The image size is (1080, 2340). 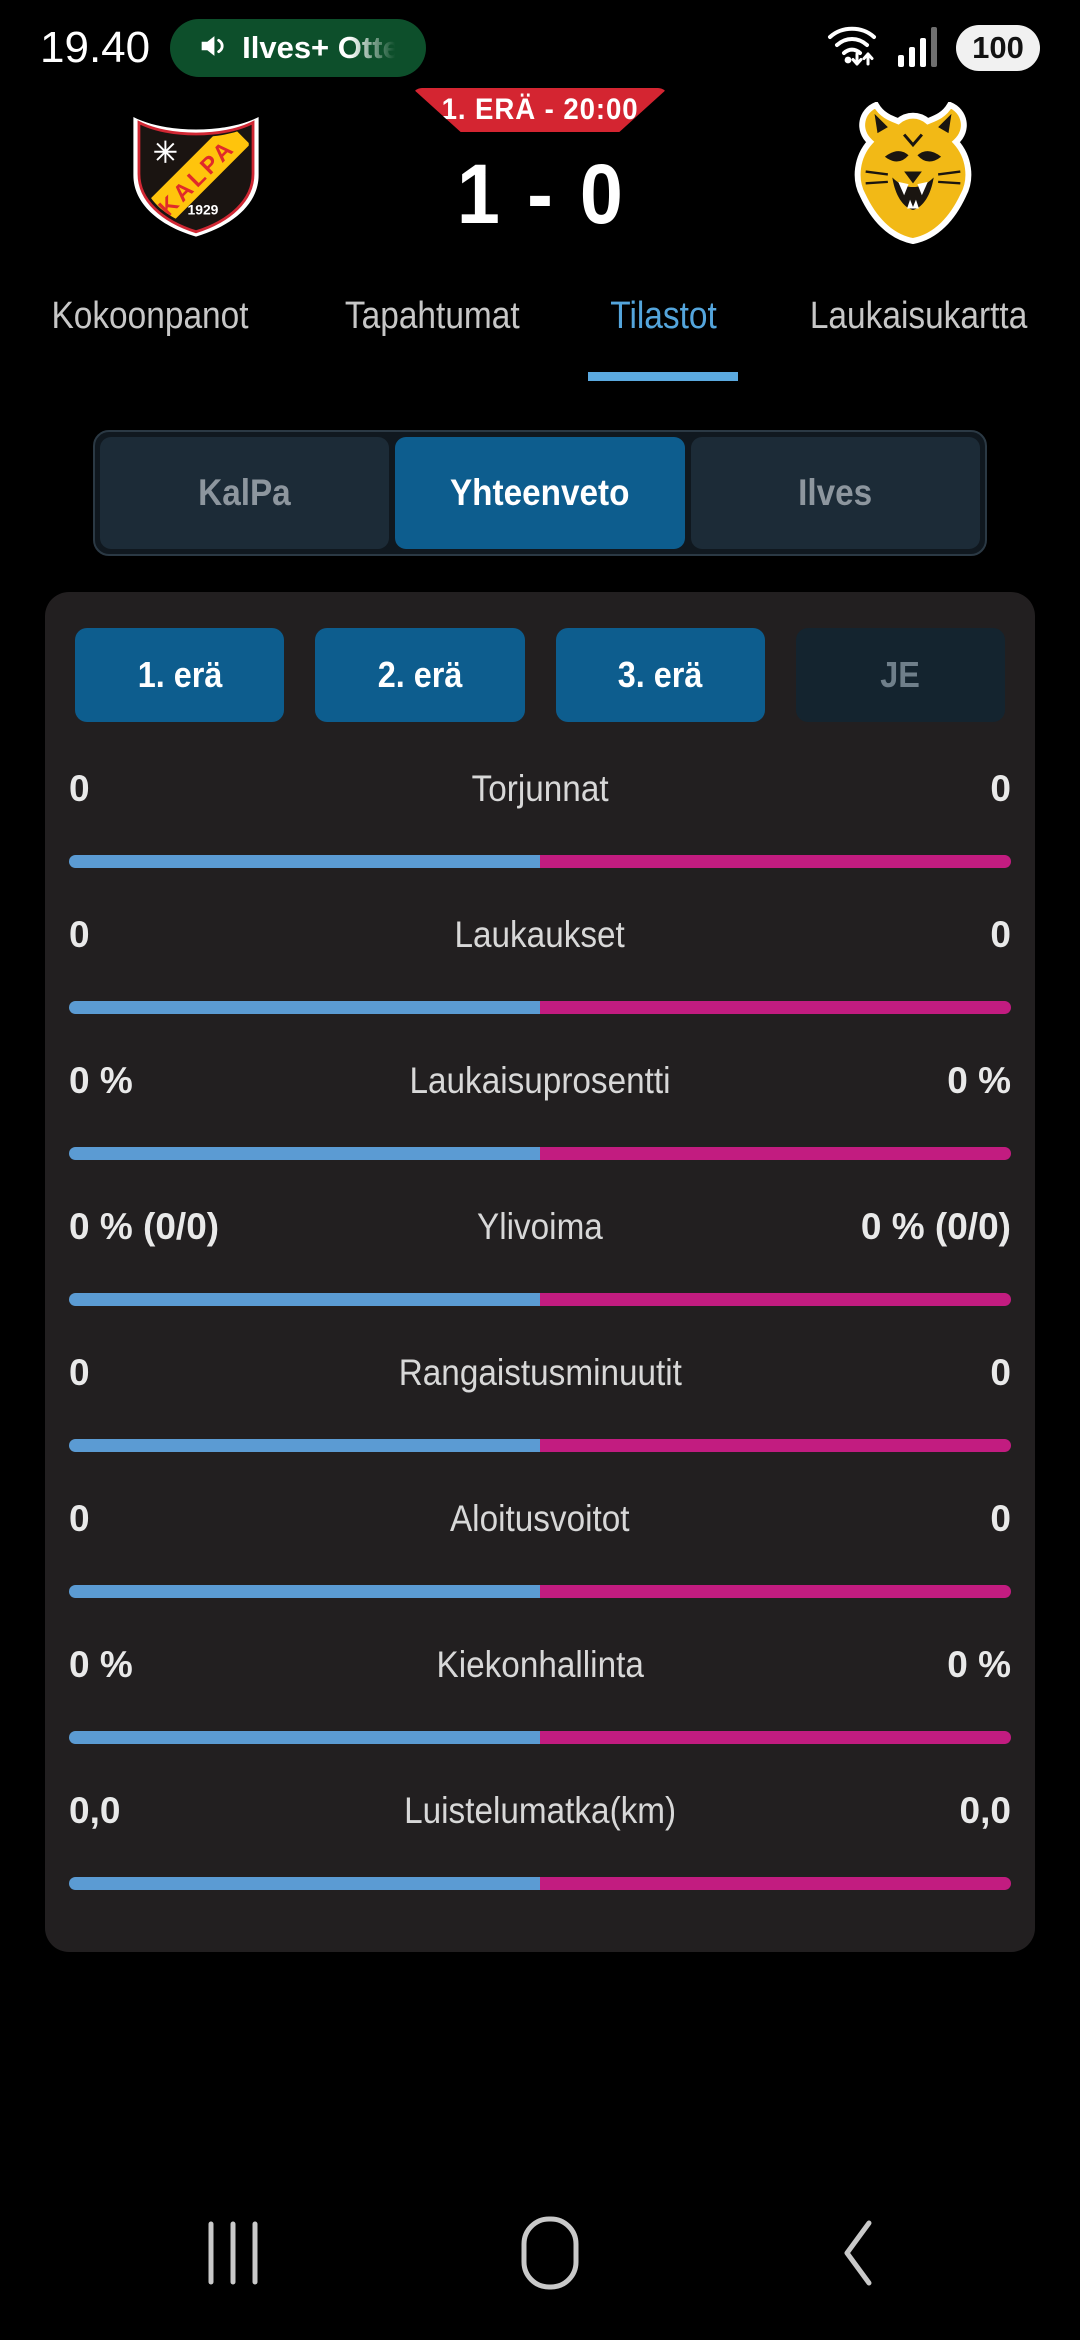 What do you see at coordinates (900, 675) in the screenshot?
I see `period-button-je: JE` at bounding box center [900, 675].